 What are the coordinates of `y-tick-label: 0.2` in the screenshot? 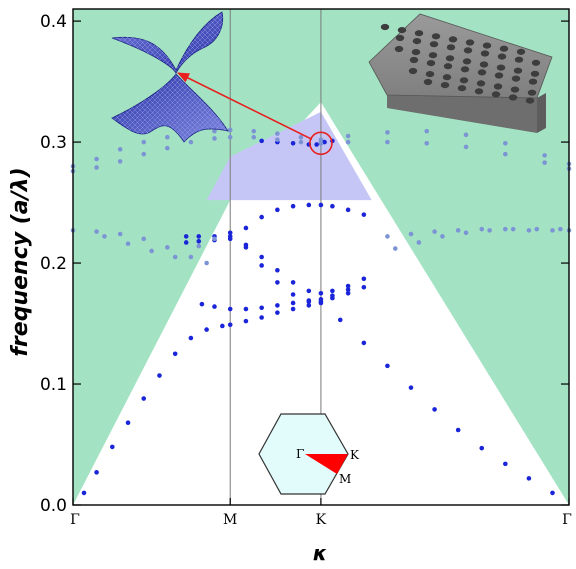 It's located at (53, 264).